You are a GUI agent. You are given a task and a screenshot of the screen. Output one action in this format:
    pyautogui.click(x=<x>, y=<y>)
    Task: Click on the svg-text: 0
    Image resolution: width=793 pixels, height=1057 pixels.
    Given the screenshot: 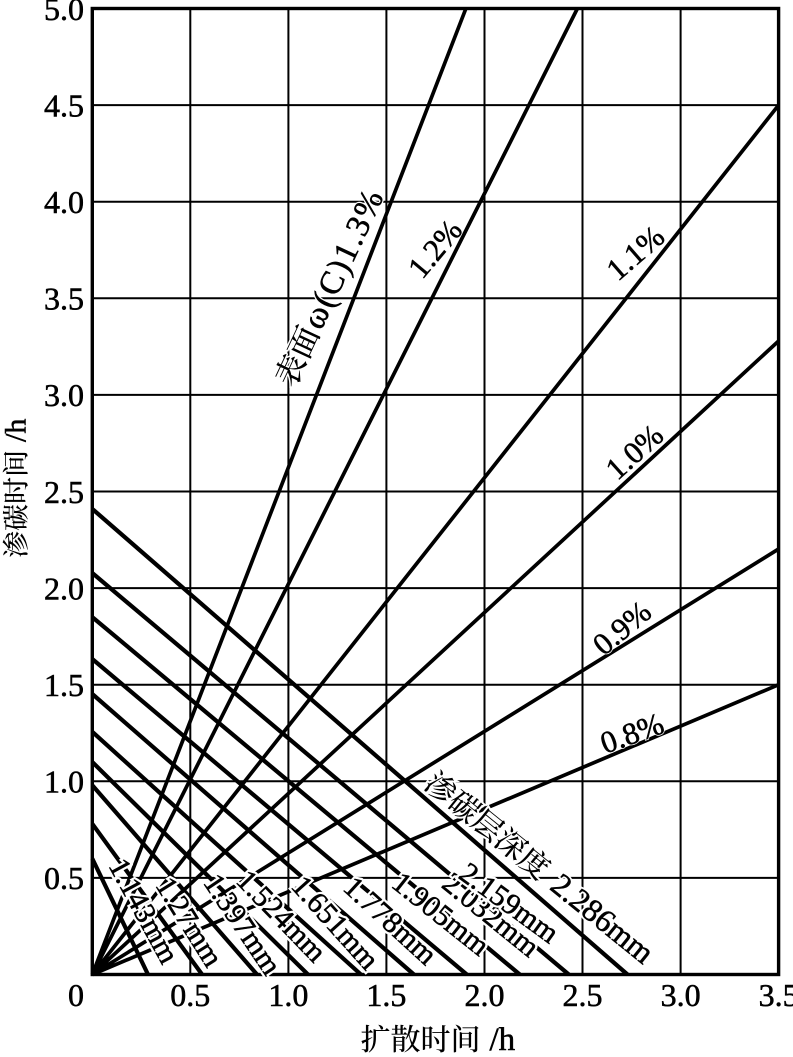 What is the action you would take?
    pyautogui.click(x=76, y=995)
    